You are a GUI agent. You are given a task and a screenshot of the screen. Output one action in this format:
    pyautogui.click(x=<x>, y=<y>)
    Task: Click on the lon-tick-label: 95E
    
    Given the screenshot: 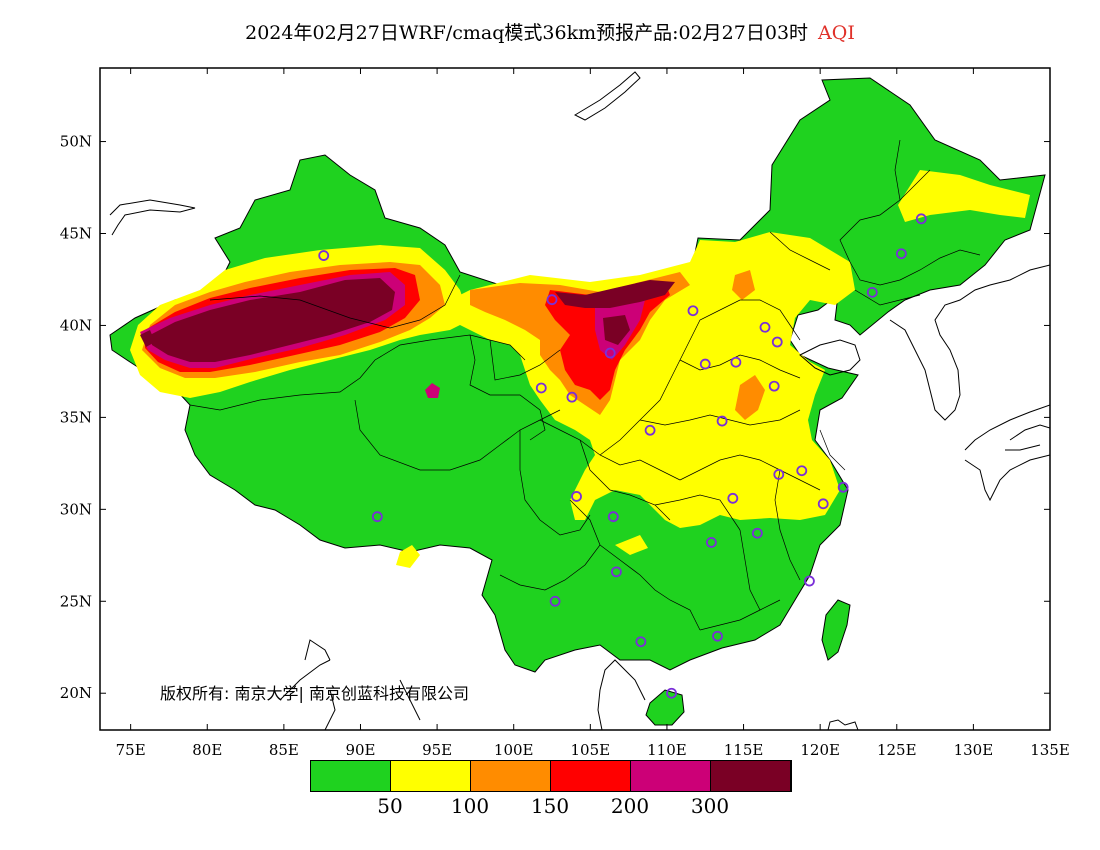 What is the action you would take?
    pyautogui.click(x=437, y=750)
    